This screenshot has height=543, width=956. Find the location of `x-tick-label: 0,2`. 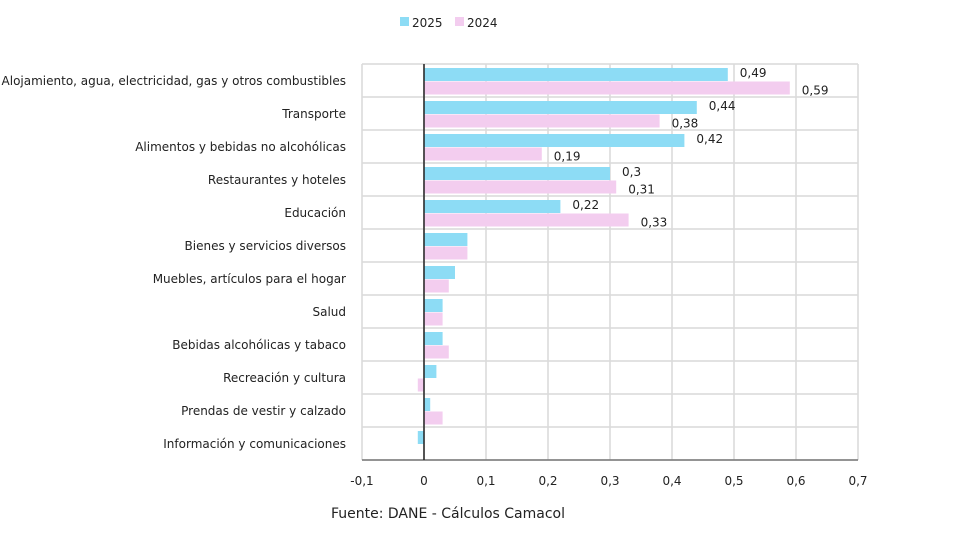

x-tick-label: 0,2 is located at coordinates (547, 481).